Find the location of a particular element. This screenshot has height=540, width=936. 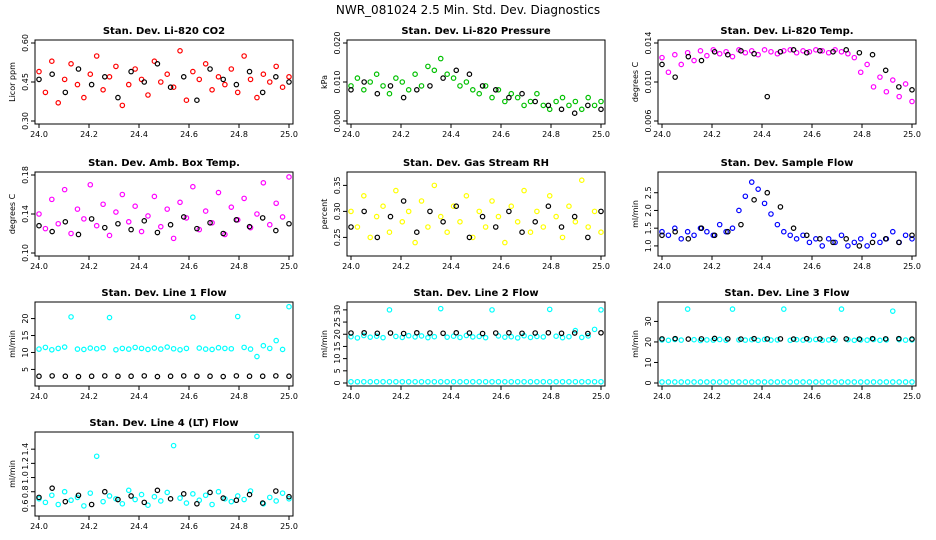

x-tick-label: 24.4 is located at coordinates (451, 396).